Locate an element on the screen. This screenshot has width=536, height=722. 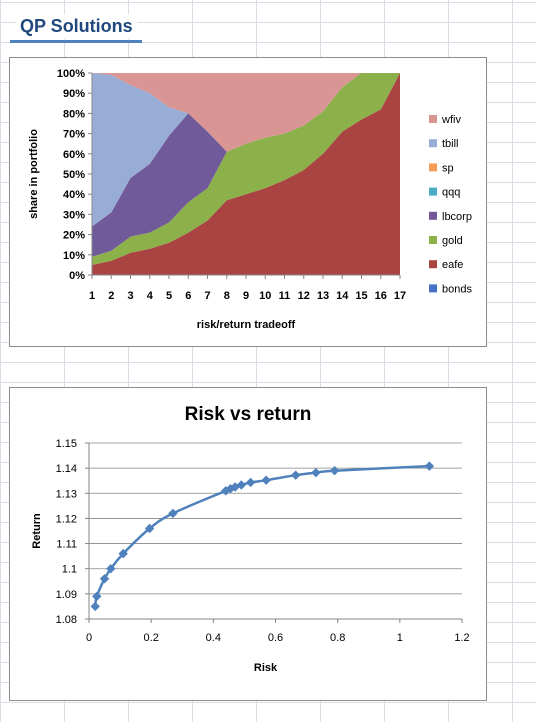
risk-return-line is located at coordinates (261, 535).